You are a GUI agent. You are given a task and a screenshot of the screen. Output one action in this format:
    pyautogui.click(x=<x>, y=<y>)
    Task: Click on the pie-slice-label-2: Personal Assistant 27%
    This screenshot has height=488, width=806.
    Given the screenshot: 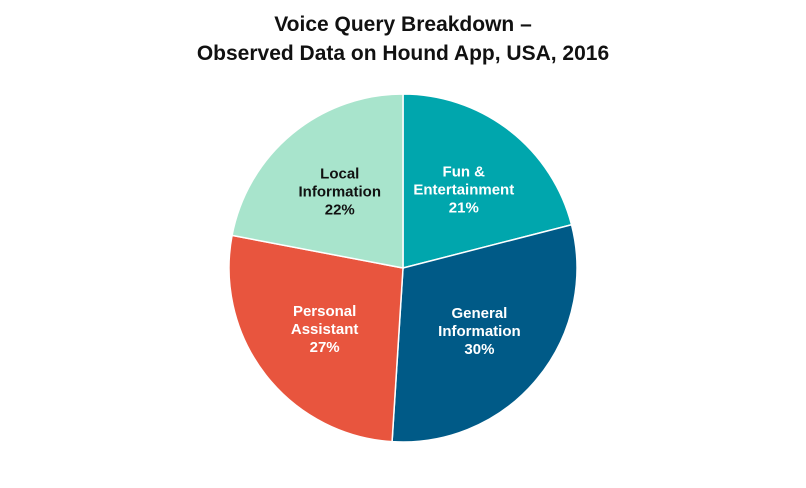 What is the action you would take?
    pyautogui.click(x=325, y=329)
    